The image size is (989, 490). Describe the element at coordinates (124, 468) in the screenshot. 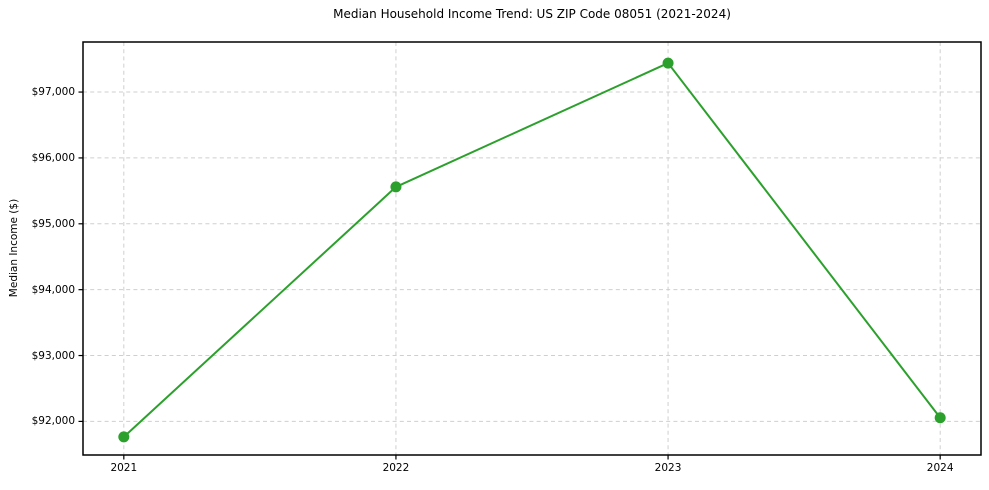

I see `x-tick-label: 2021` at that location.